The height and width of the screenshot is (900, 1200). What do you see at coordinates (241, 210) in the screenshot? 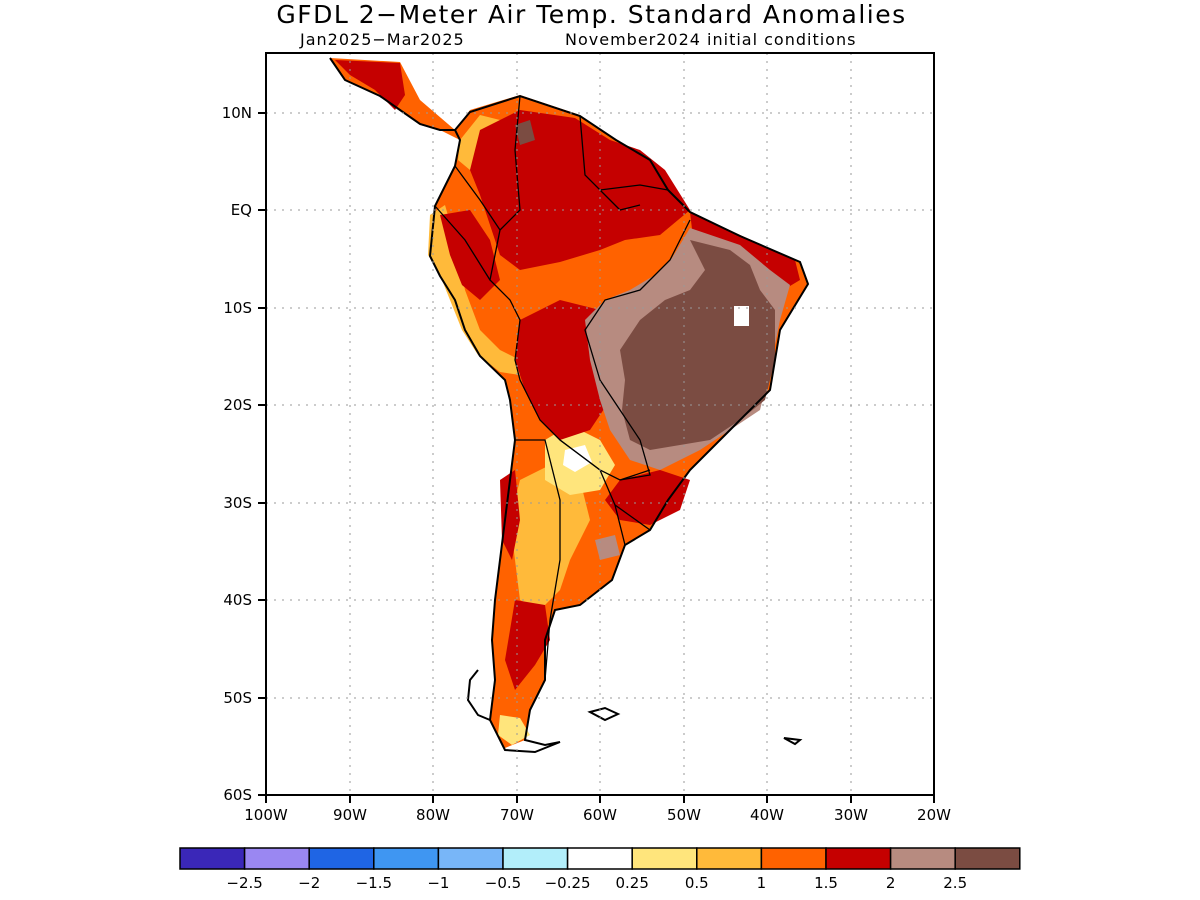
I see `lat-tick-label: EQ` at bounding box center [241, 210].